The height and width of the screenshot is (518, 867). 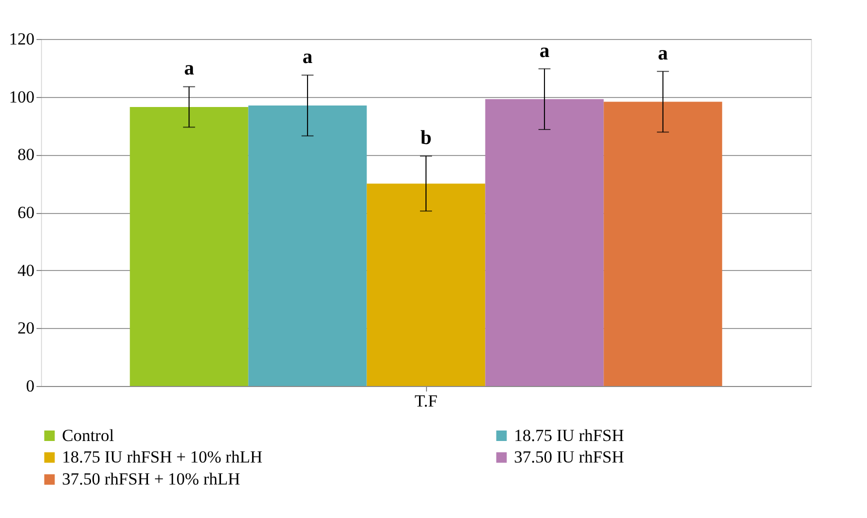 I want to click on legend-label: 37.50 IU rhFSH, so click(x=569, y=457).